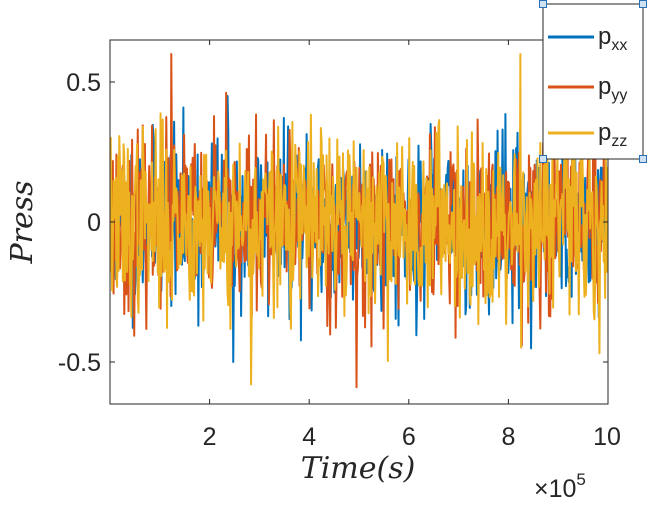  What do you see at coordinates (508, 437) in the screenshot?
I see `x-tick-label: 8` at bounding box center [508, 437].